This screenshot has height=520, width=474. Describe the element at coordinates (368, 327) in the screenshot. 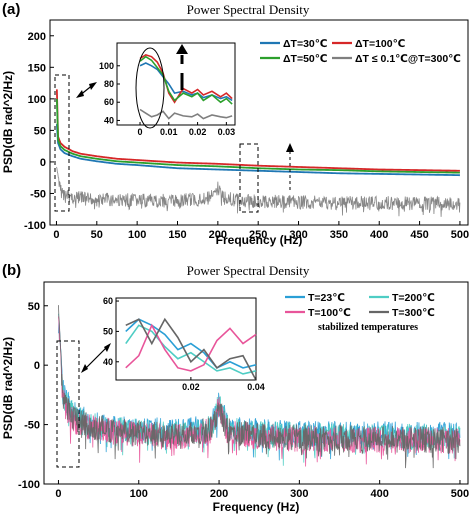

I see `panel-b-annotation: stabilized temperatures` at that location.